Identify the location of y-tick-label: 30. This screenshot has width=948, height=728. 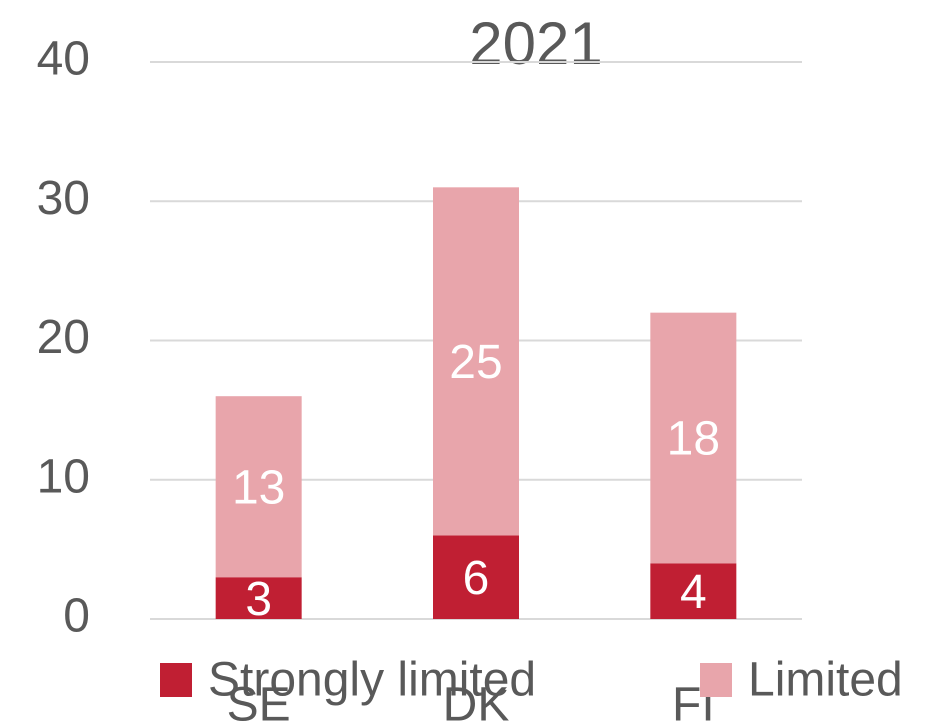
(63, 198).